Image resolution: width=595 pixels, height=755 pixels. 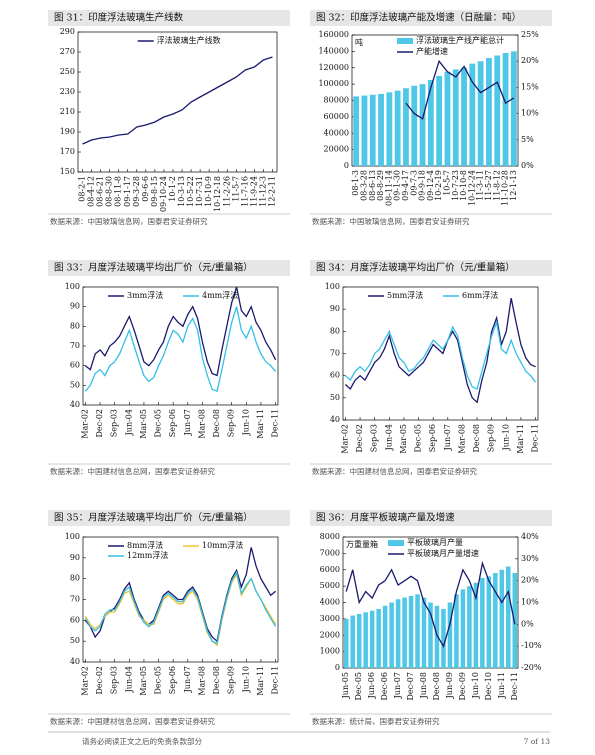 I want to click on legend-label: 平板玻璃月产量增速, so click(x=443, y=553).